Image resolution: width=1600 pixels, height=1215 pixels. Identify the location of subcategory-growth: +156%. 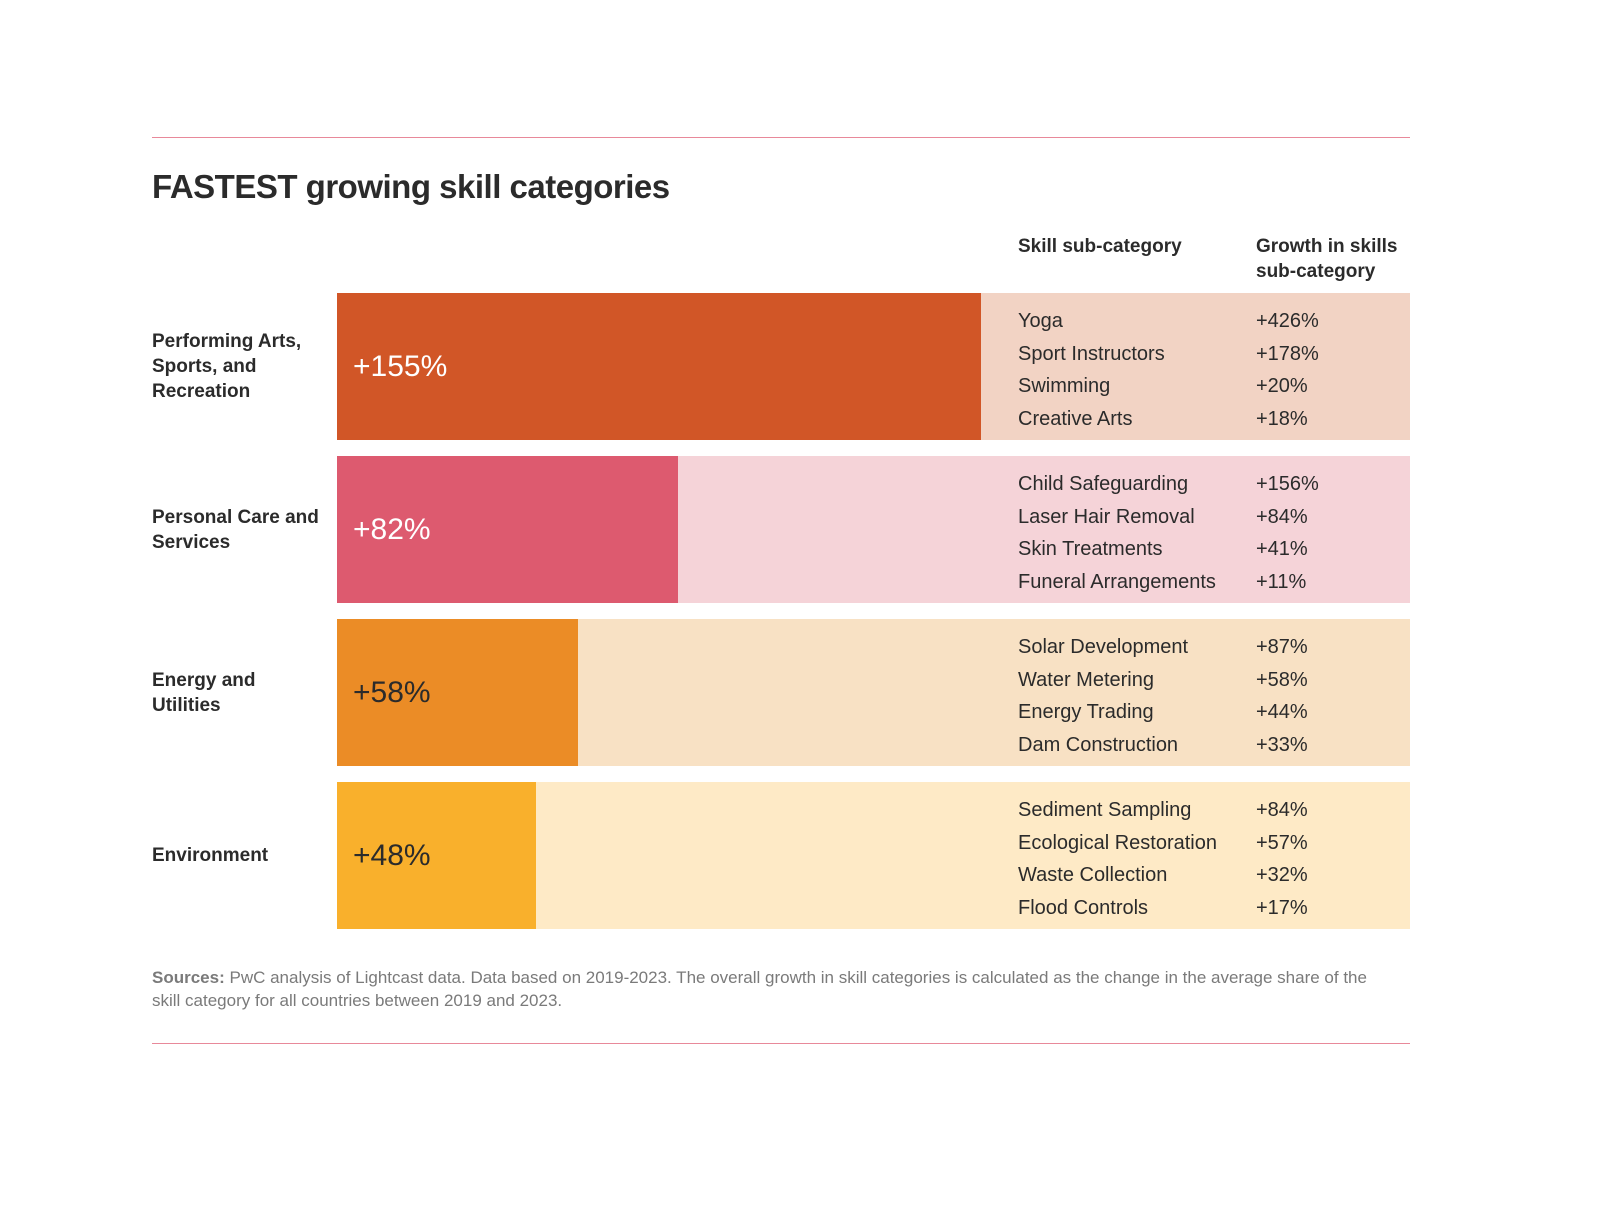
(1287, 484).